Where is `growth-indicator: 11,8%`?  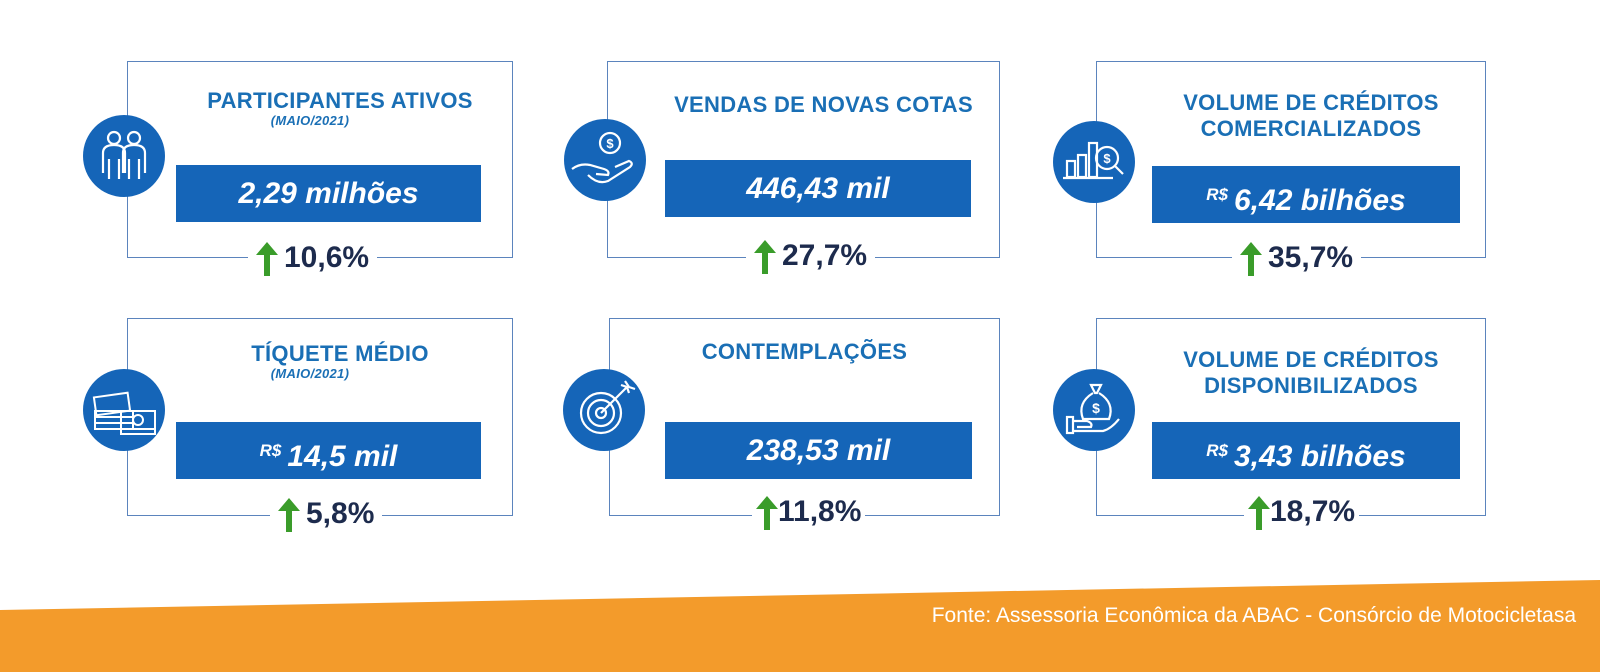 growth-indicator: 11,8% is located at coordinates (809, 512).